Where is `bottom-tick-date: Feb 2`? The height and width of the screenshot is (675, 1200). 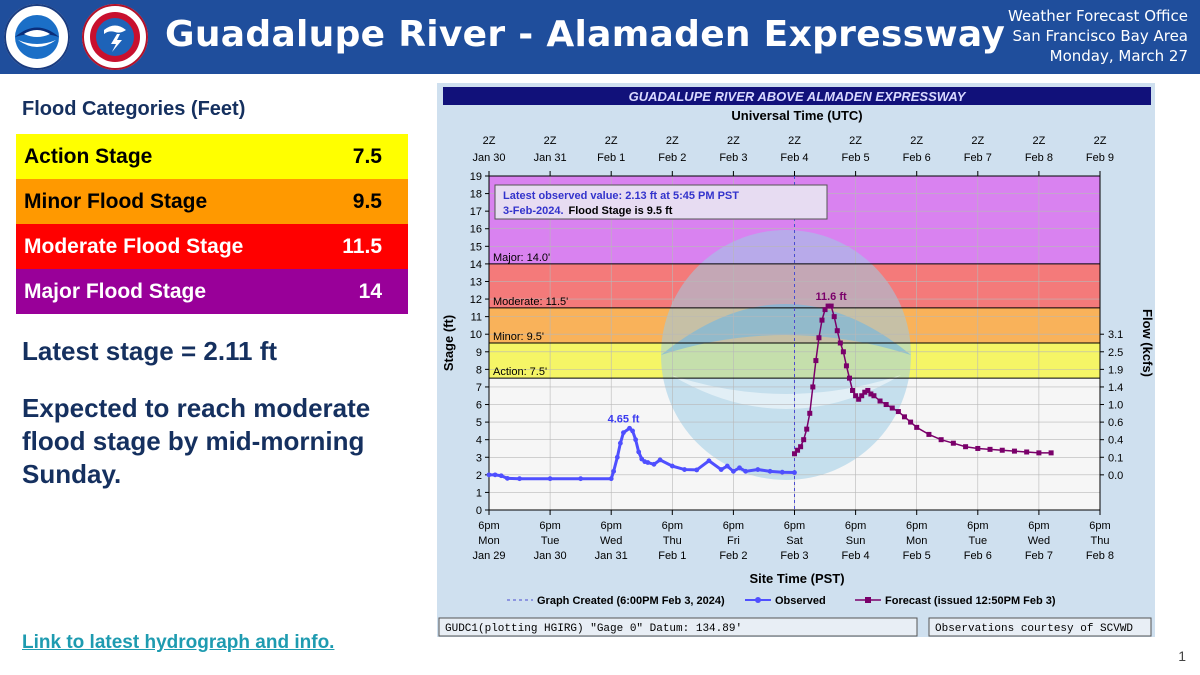
bottom-tick-date: Feb 2 is located at coordinates (733, 556).